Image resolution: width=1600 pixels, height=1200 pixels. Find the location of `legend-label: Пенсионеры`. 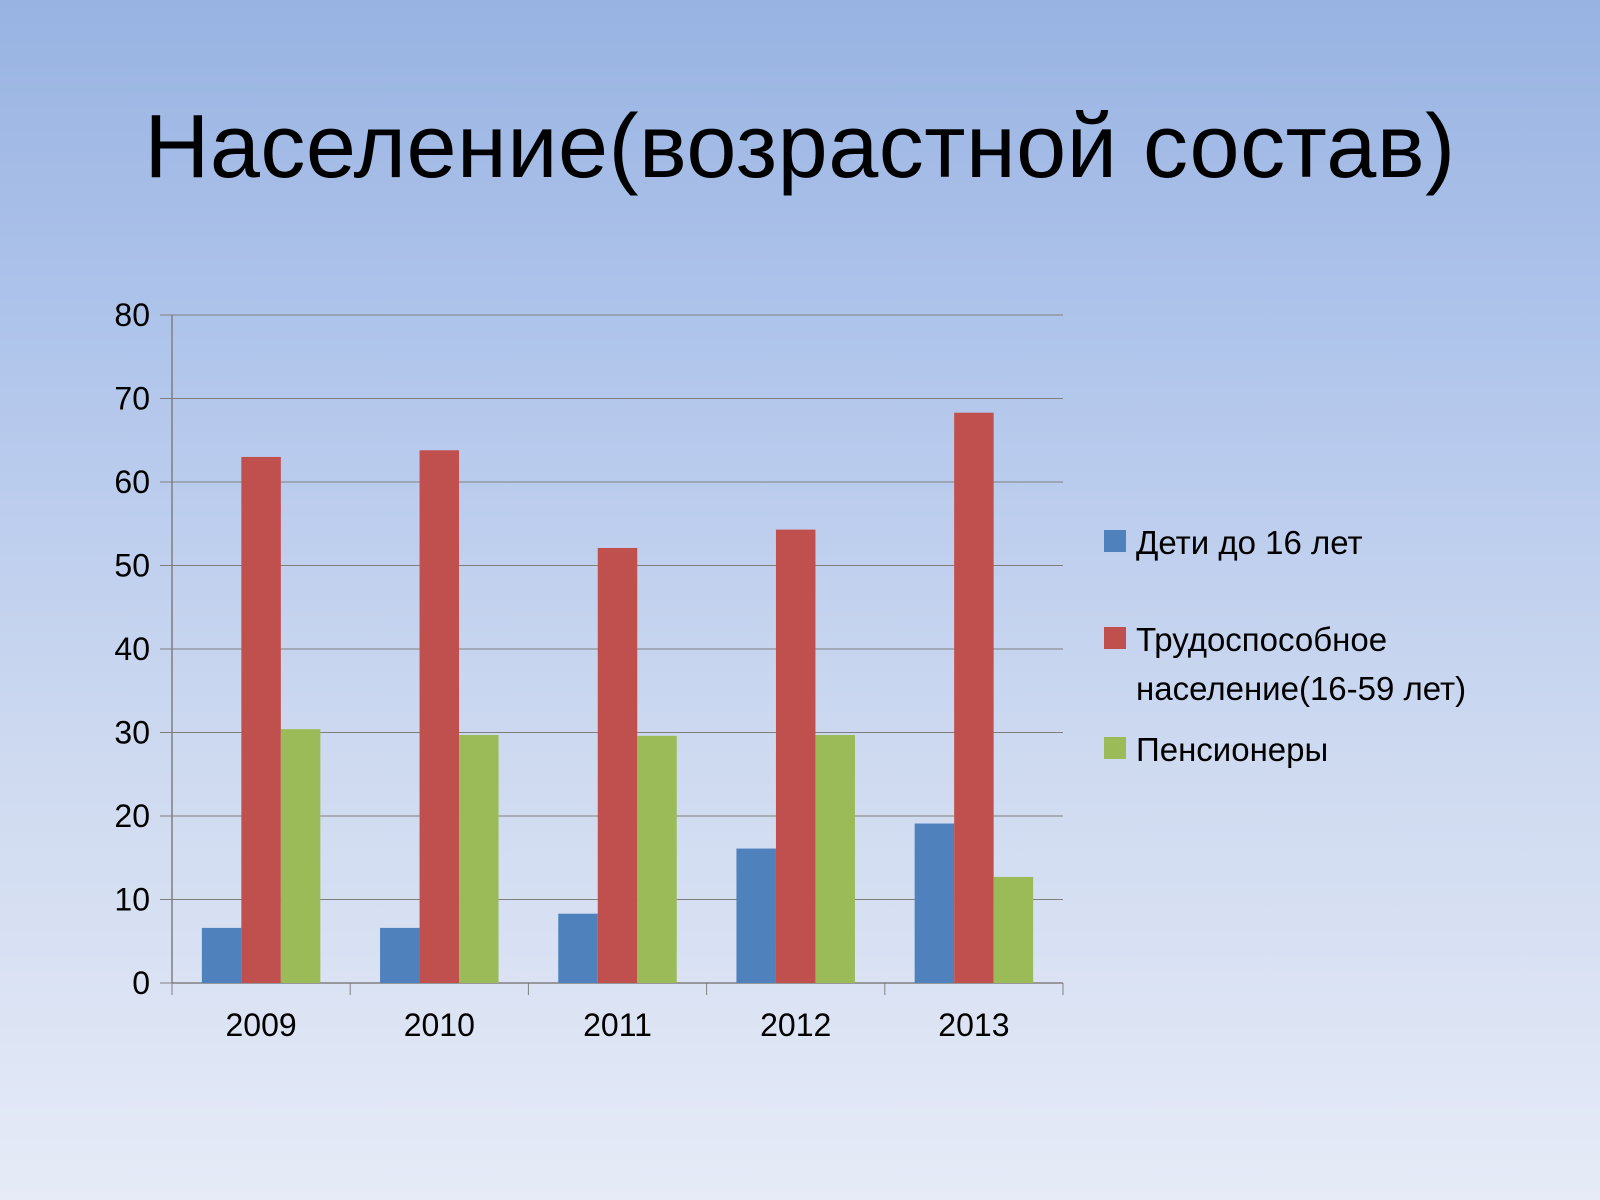

legend-label: Пенсионеры is located at coordinates (1232, 749).